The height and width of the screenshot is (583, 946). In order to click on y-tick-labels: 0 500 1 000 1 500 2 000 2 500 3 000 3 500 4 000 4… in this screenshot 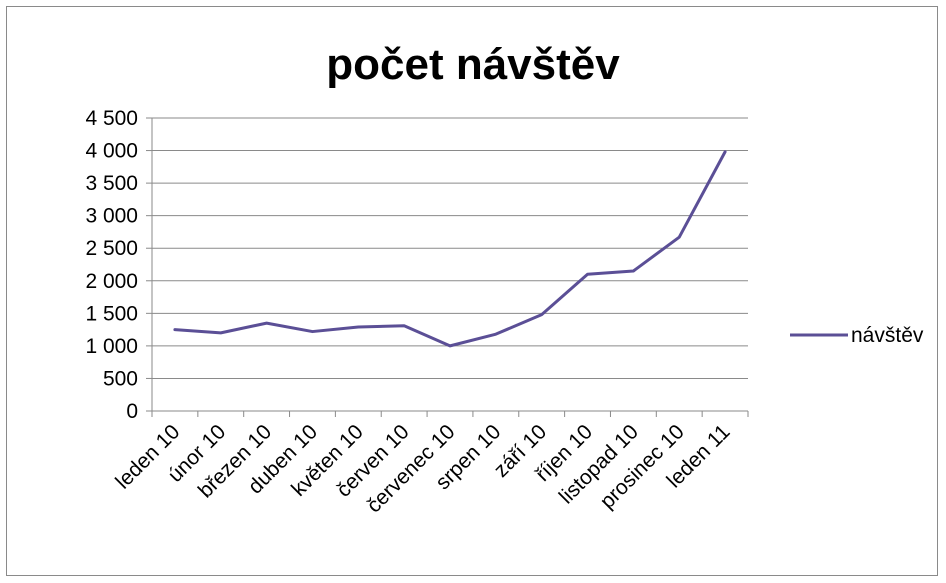, I will do `click(111, 265)`.